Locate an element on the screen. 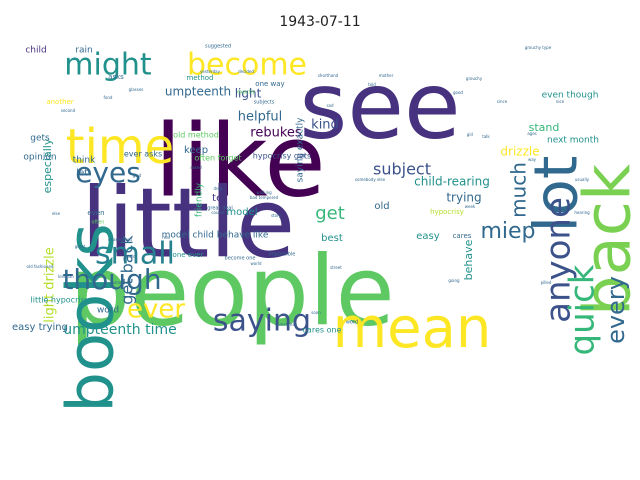 The height and width of the screenshot is (480, 640). word-59: little hypocrisy is located at coordinates (60, 300).